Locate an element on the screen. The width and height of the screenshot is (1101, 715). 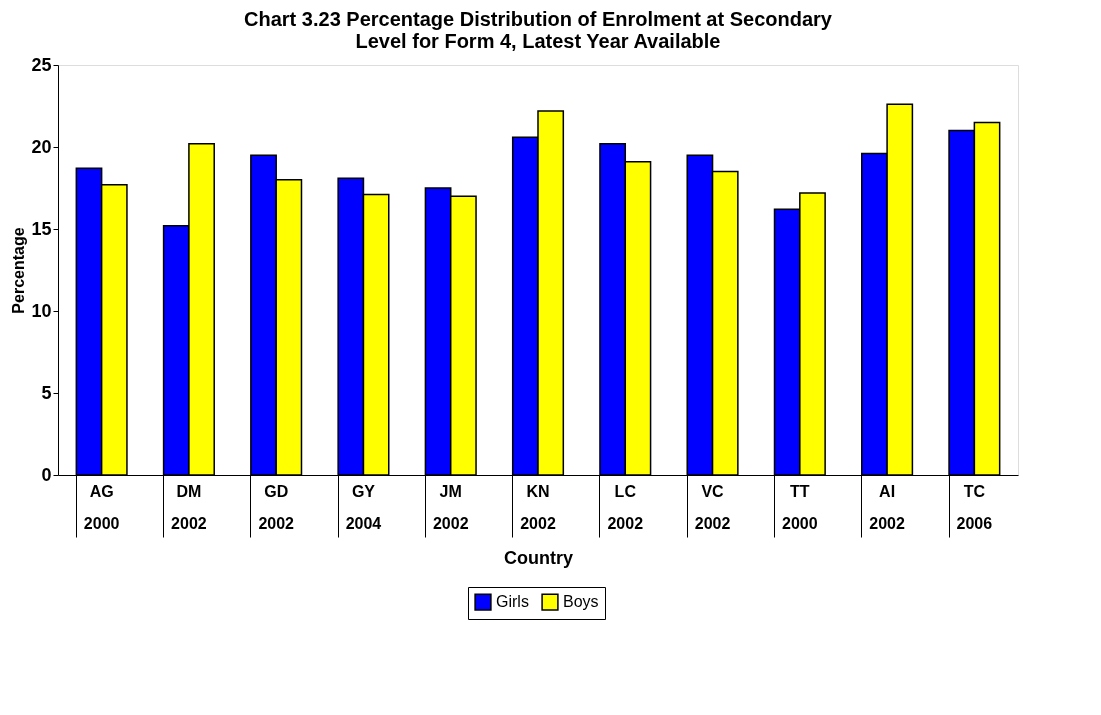
y-tick-label: 15 is located at coordinates (41, 228).